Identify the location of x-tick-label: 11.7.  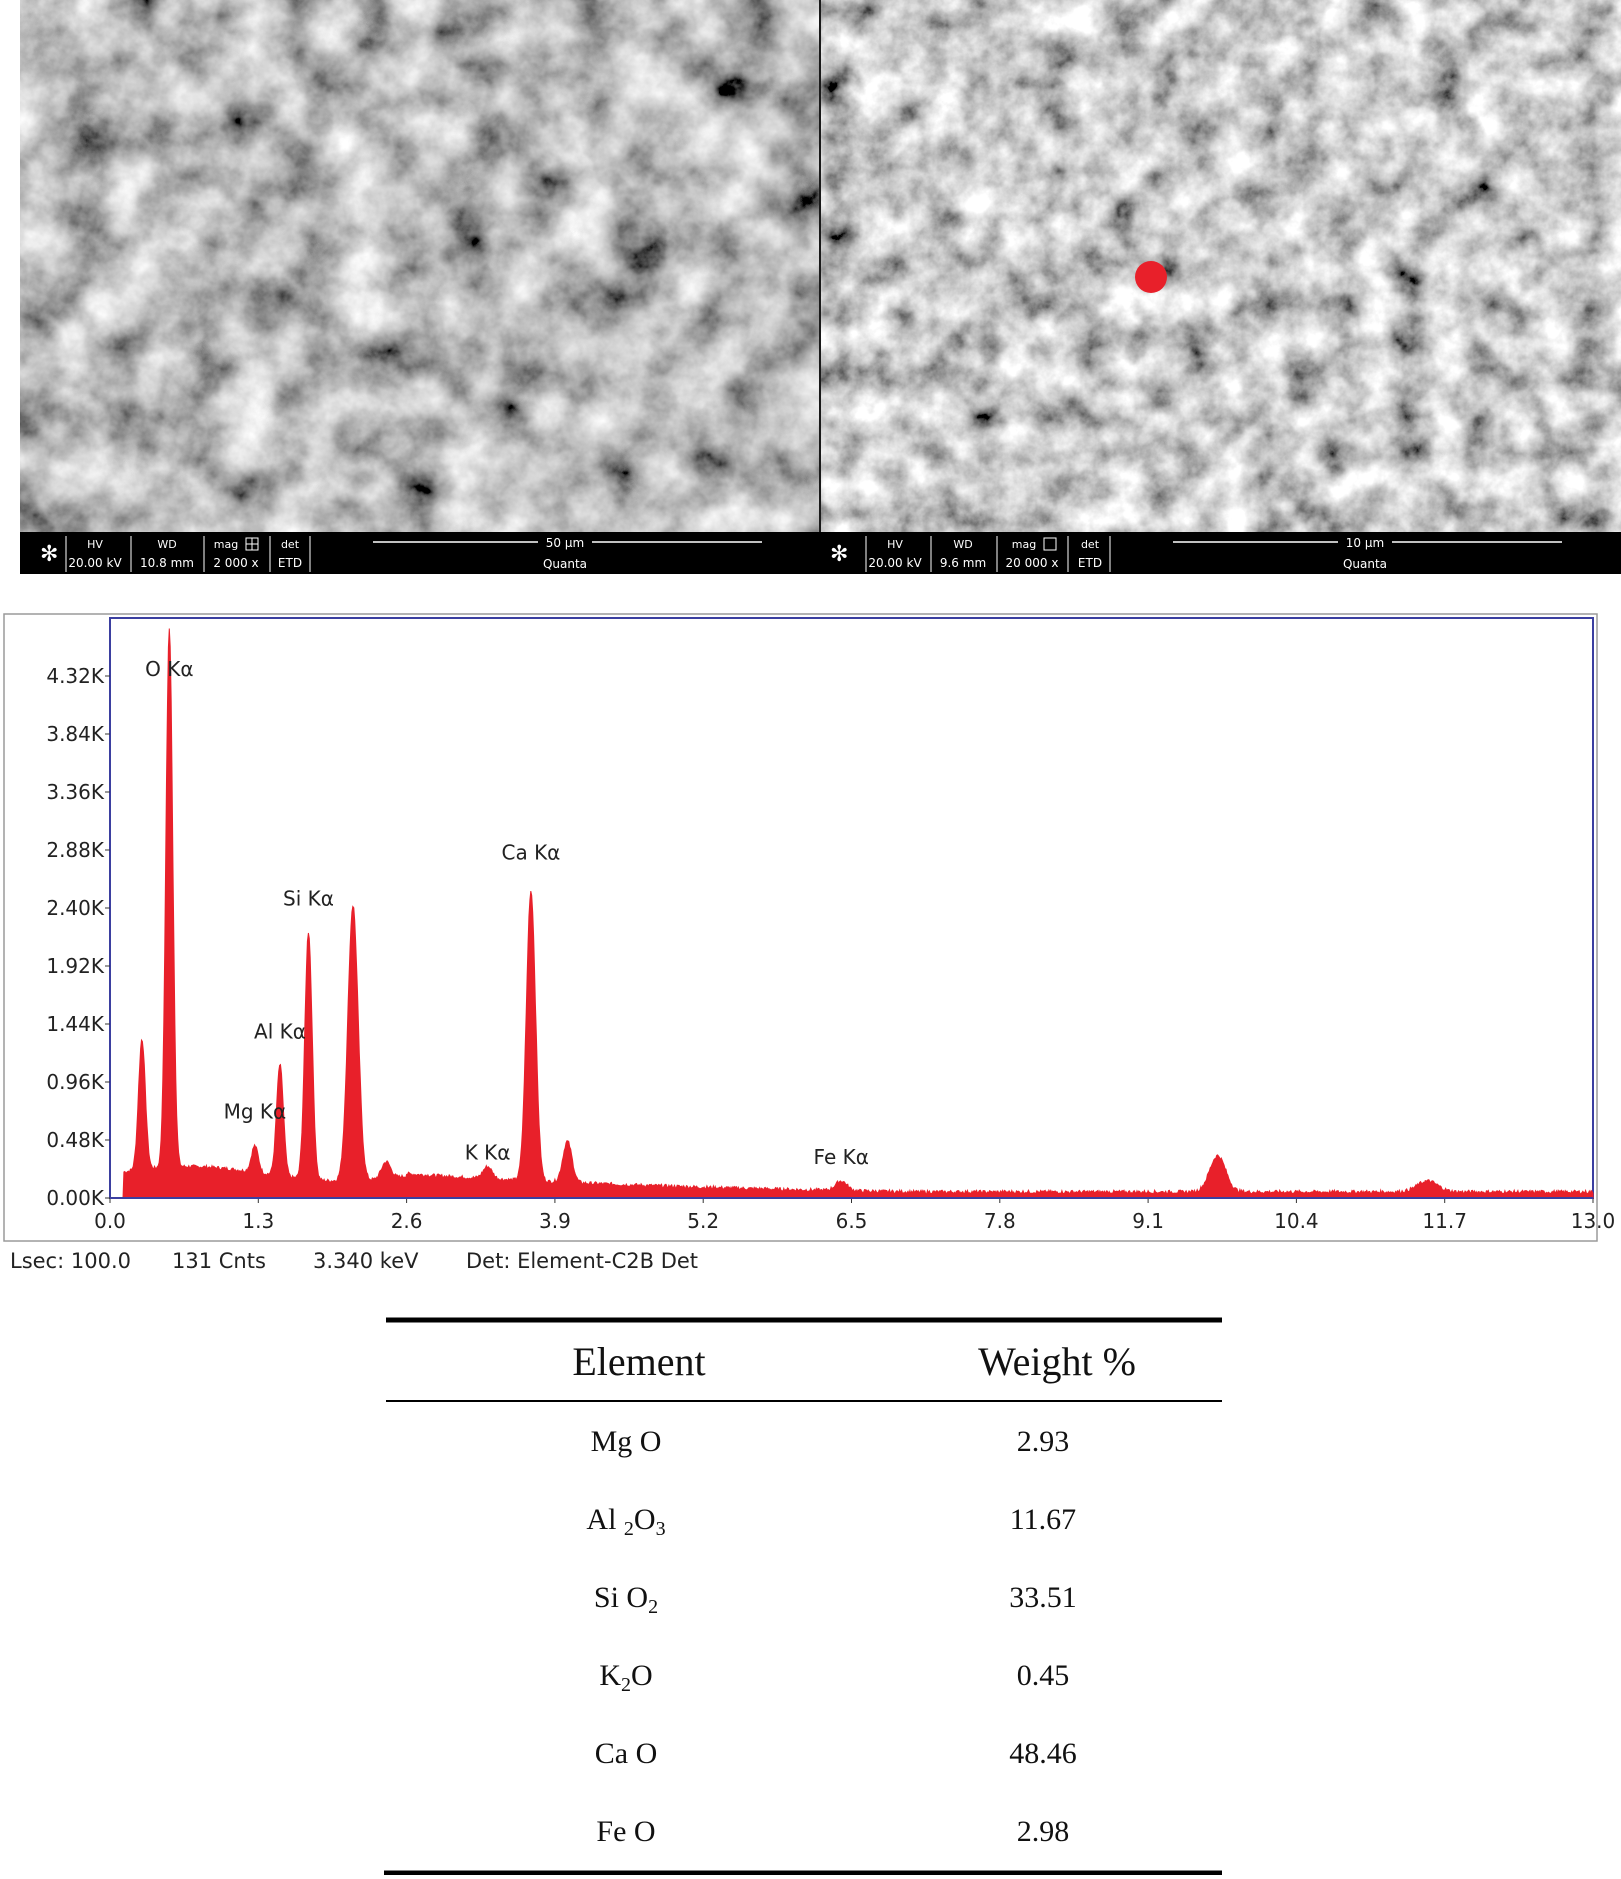
(1444, 1221).